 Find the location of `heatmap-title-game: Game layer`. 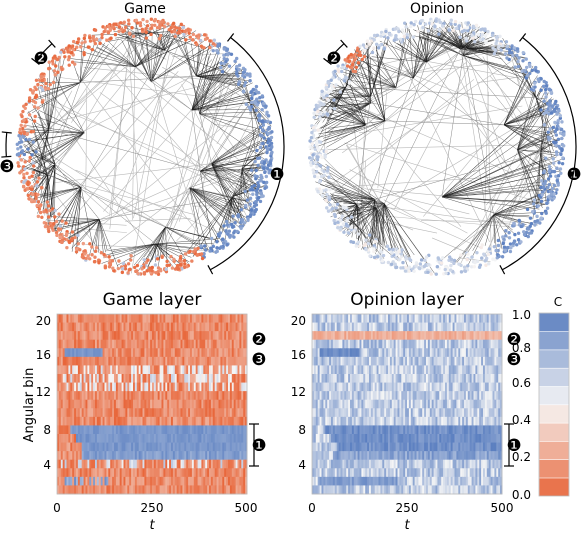

heatmap-title-game: Game layer is located at coordinates (152, 300).